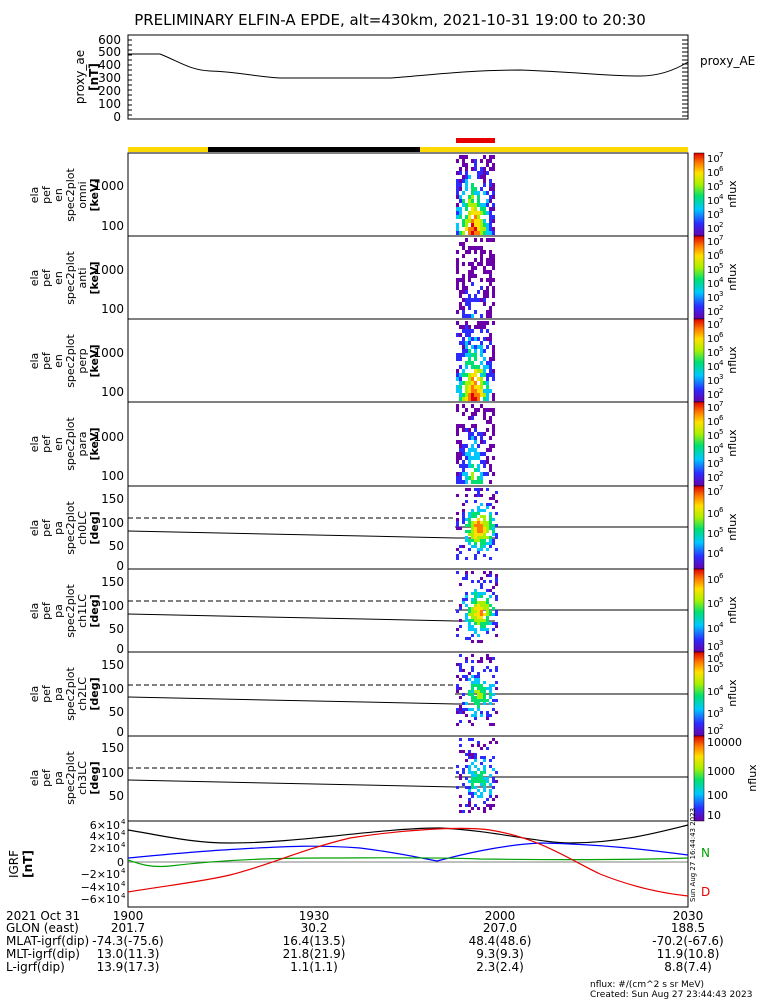 The image size is (775, 1000). Describe the element at coordinates (500, 941) in the screenshot. I see `svg-text: 48.4(48.6)` at that location.